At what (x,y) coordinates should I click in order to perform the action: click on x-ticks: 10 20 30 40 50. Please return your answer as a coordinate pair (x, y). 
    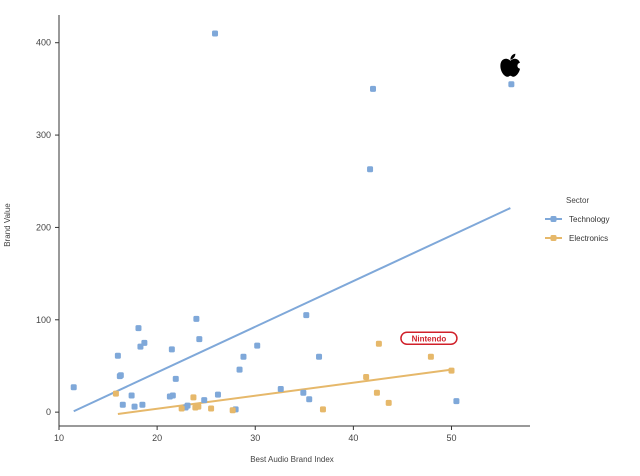
    Looking at the image, I should click on (255, 434).